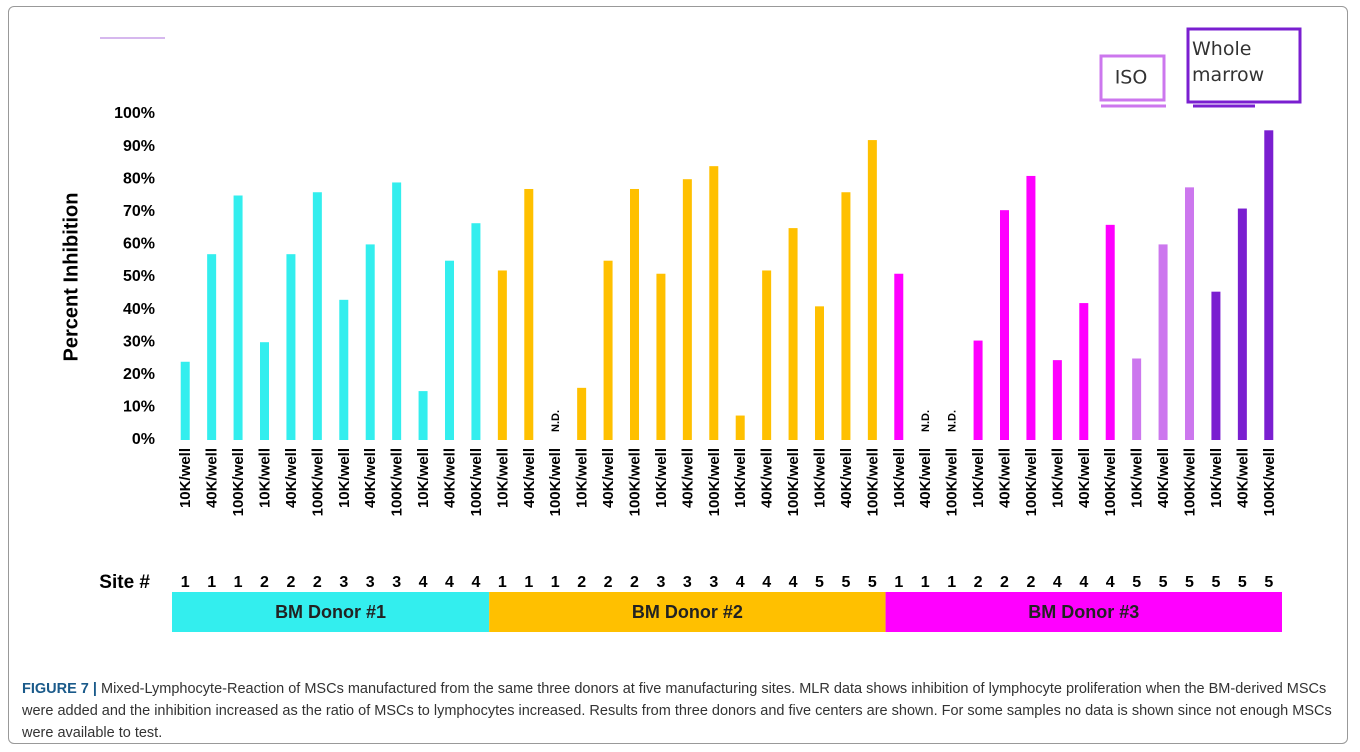  Describe the element at coordinates (1083, 612) in the screenshot. I see `group-label: BM Donor #3` at that location.